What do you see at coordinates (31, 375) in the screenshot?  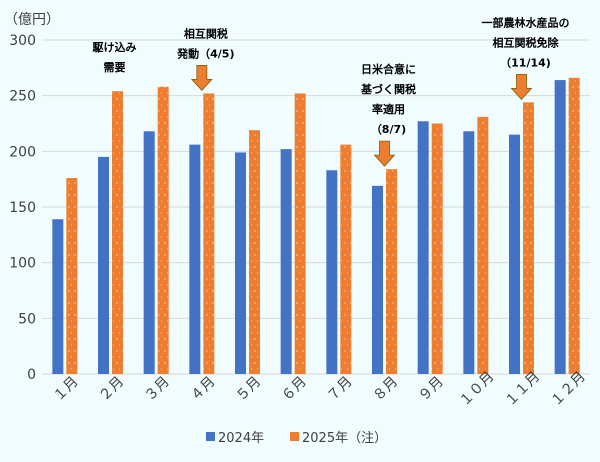 I see `y-tick-label: 0` at bounding box center [31, 375].